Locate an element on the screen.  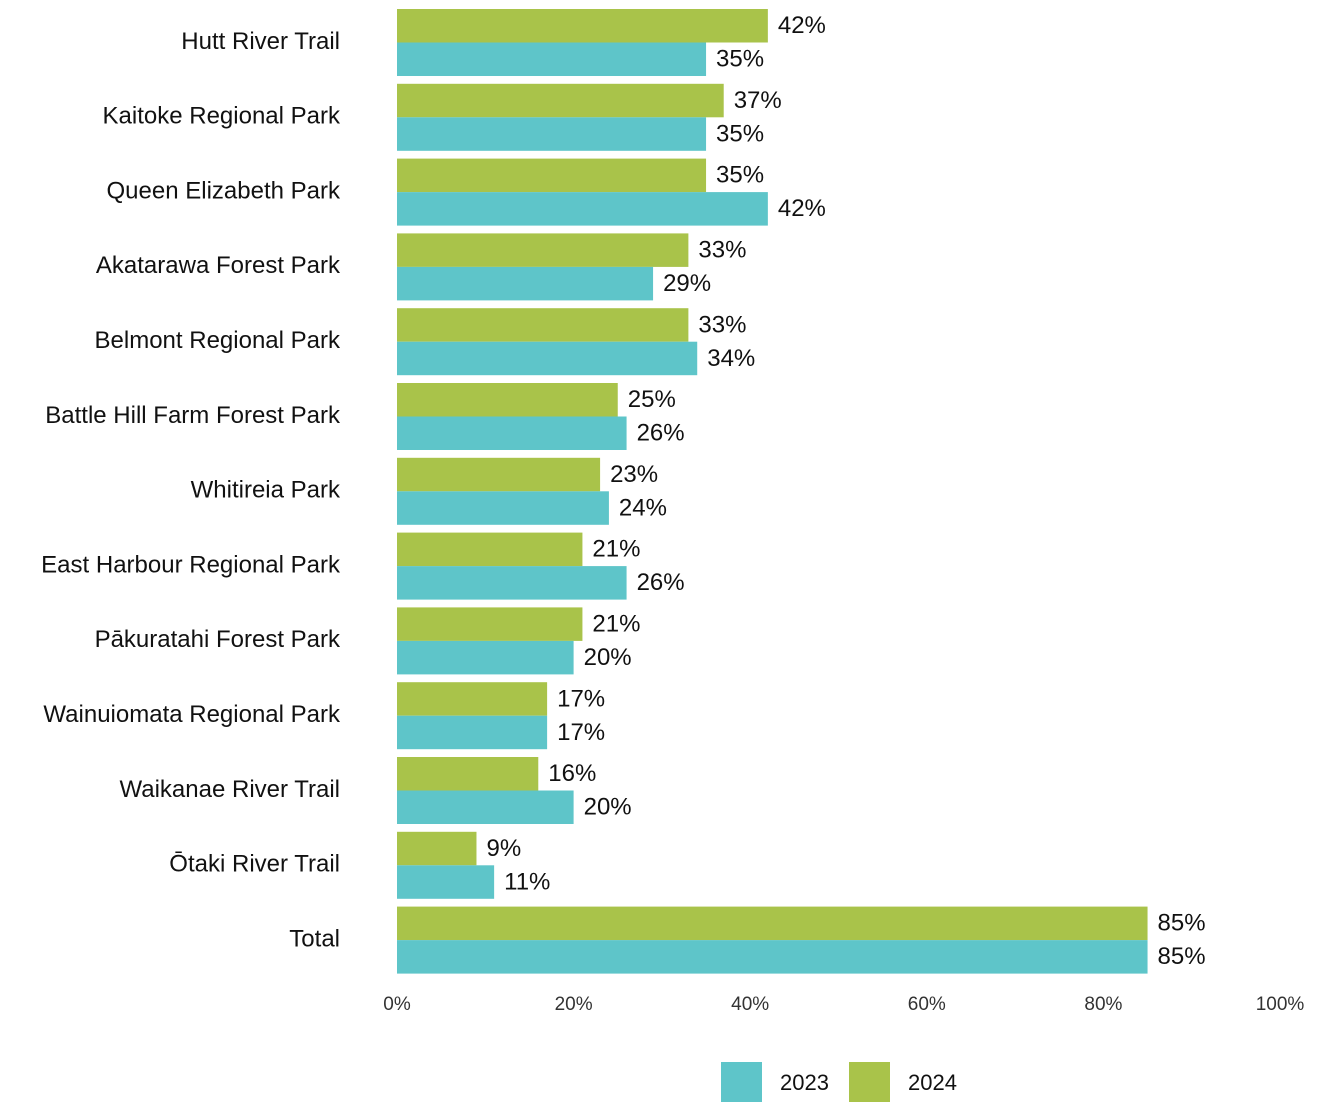
category-label: Kaitoke Regional Park is located at coordinates (222, 116).